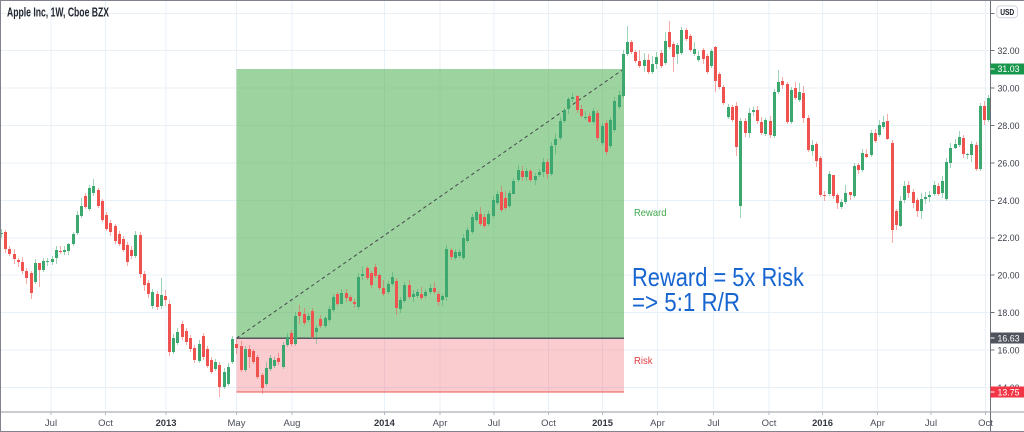 The width and height of the screenshot is (1024, 432). I want to click on svg-text: Risk, so click(643, 361).